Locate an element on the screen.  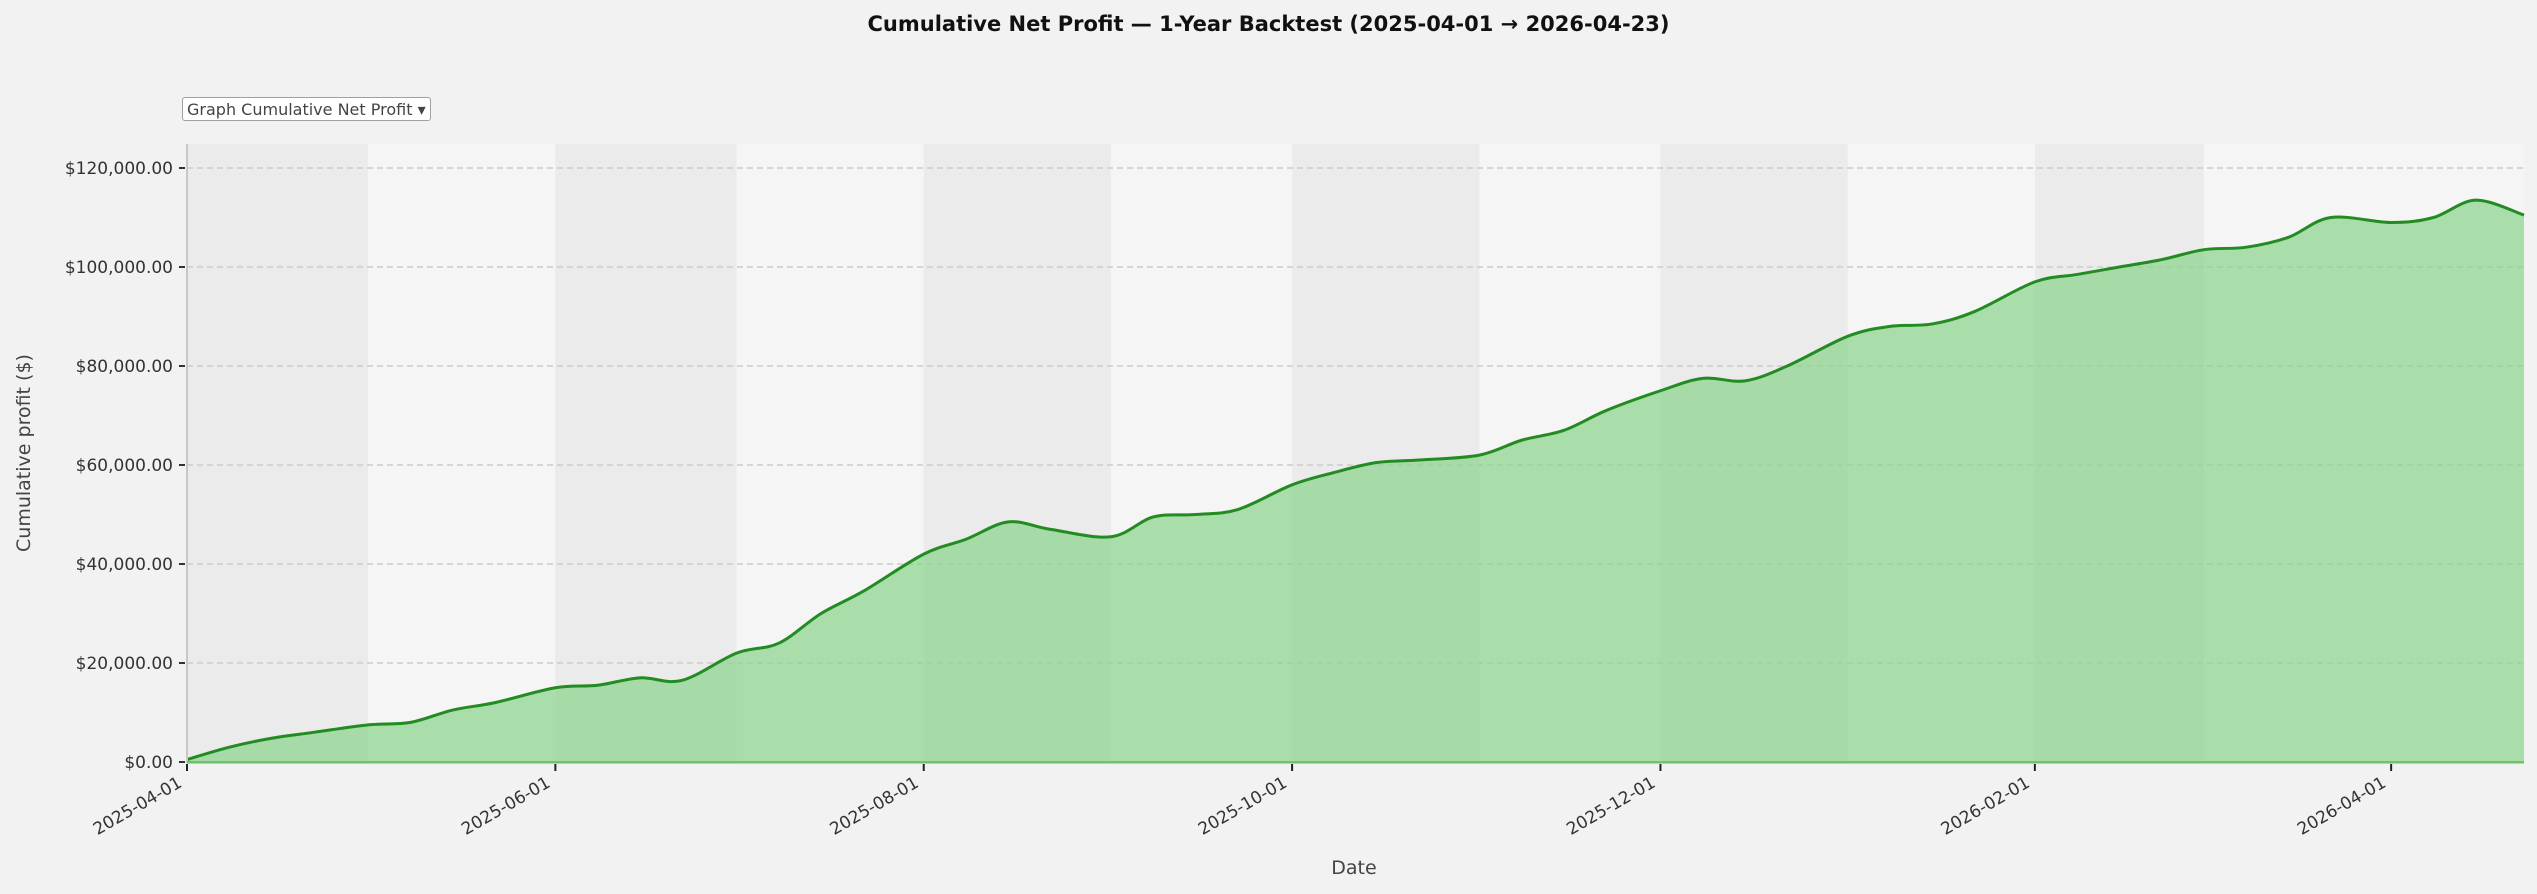
x-tick-label: 2025-10-01 is located at coordinates (1243, 806).